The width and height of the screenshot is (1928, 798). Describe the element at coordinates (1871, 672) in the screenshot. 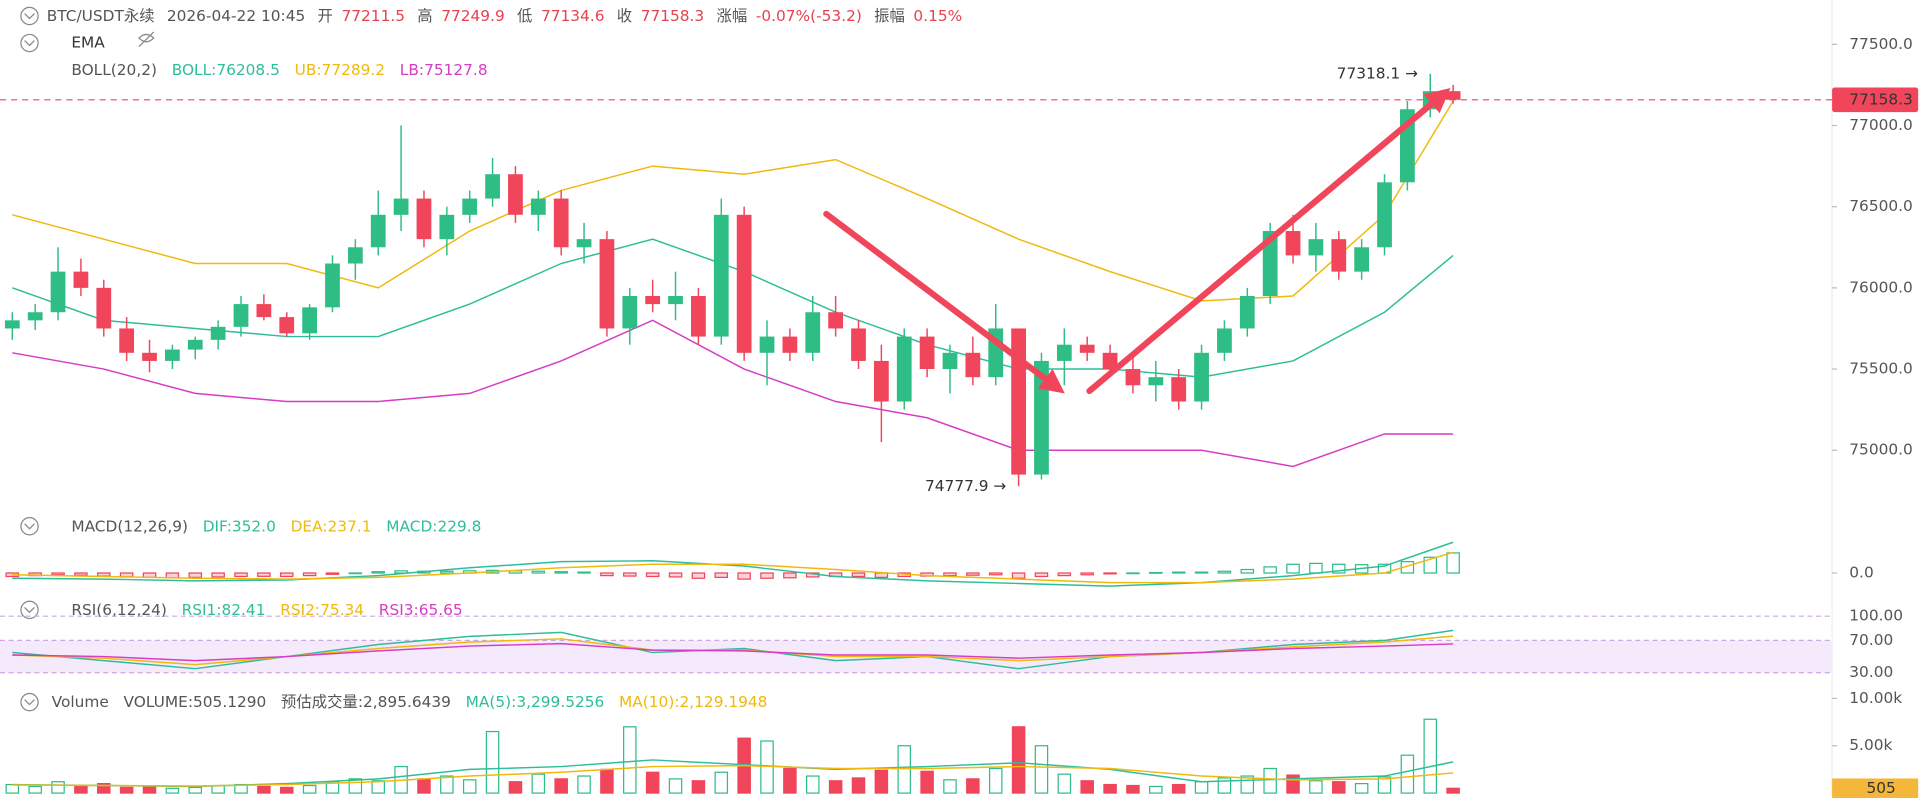

I see `y-tick-label: 30.00` at that location.